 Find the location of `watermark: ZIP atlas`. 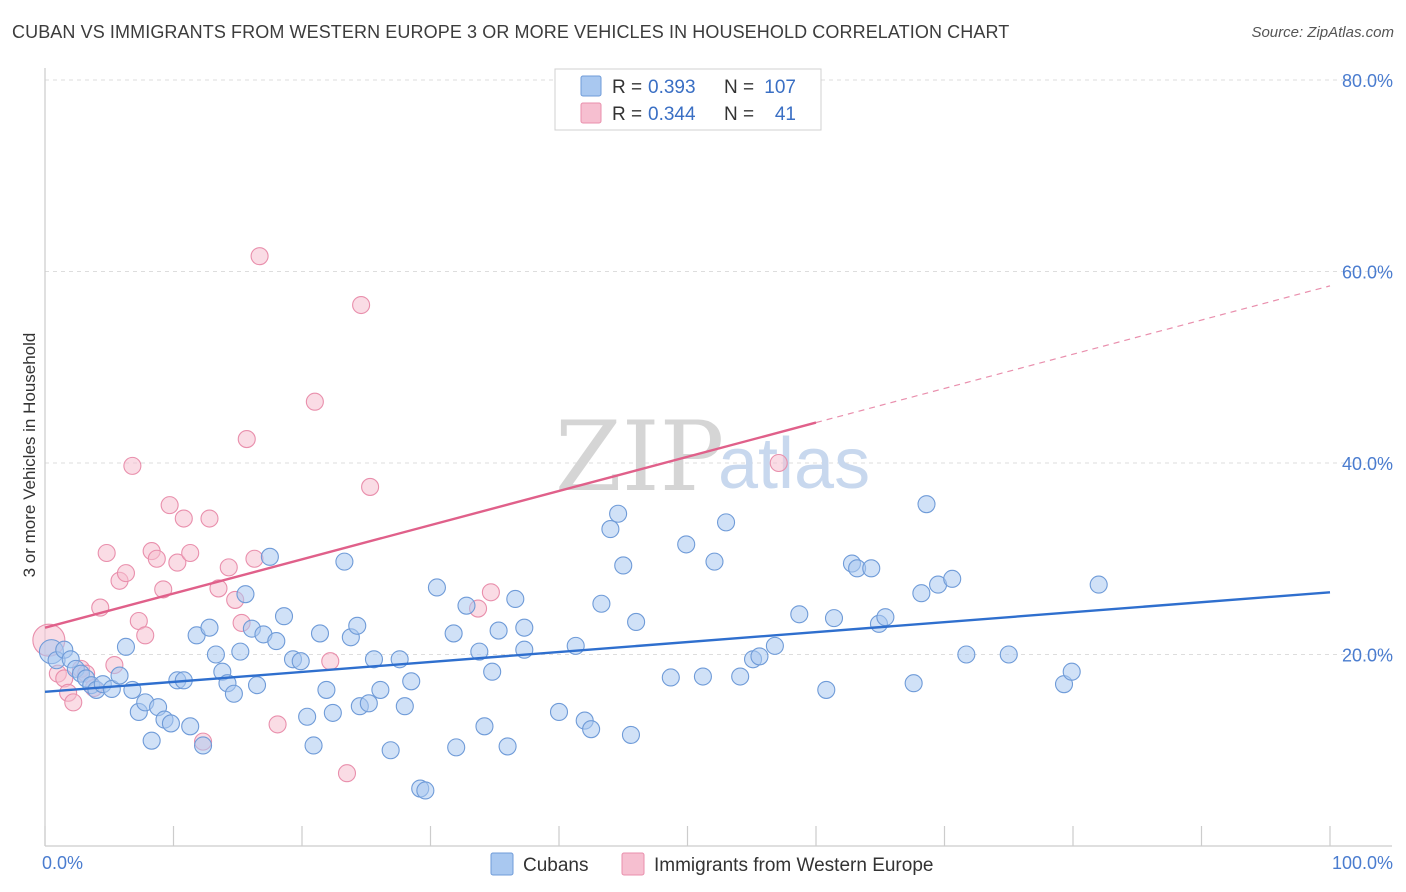

watermark: ZIP atlas is located at coordinates (712, 457).